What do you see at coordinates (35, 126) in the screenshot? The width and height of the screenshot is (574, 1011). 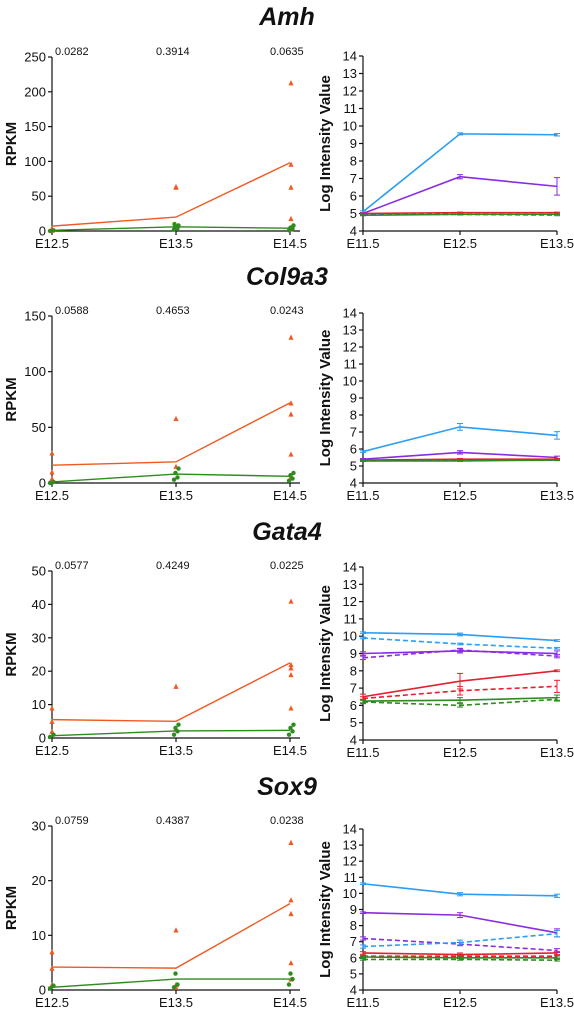 I see `y-tick-label: 150` at bounding box center [35, 126].